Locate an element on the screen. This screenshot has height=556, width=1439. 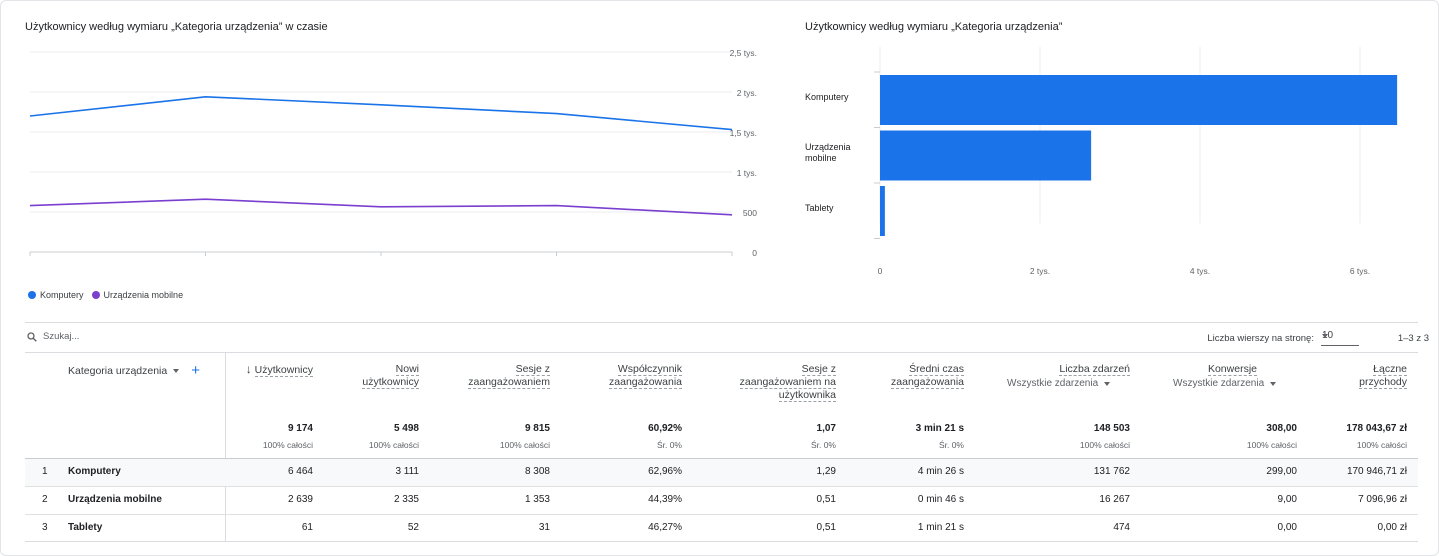
page-range: 1–3 z 3 is located at coordinates (1413, 338).